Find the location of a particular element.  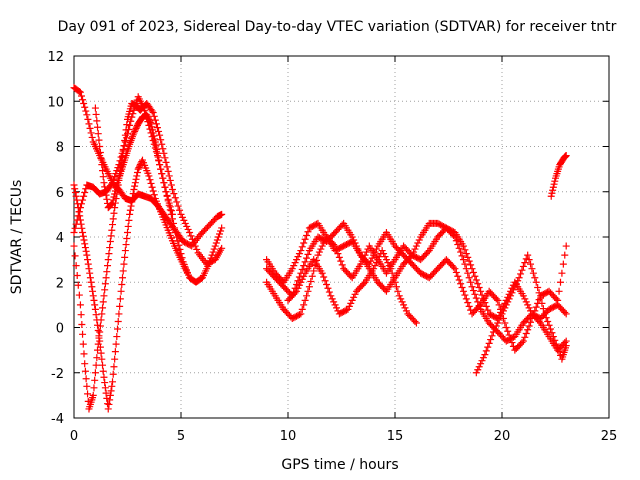

series-s8 is located at coordinates (416, 286).